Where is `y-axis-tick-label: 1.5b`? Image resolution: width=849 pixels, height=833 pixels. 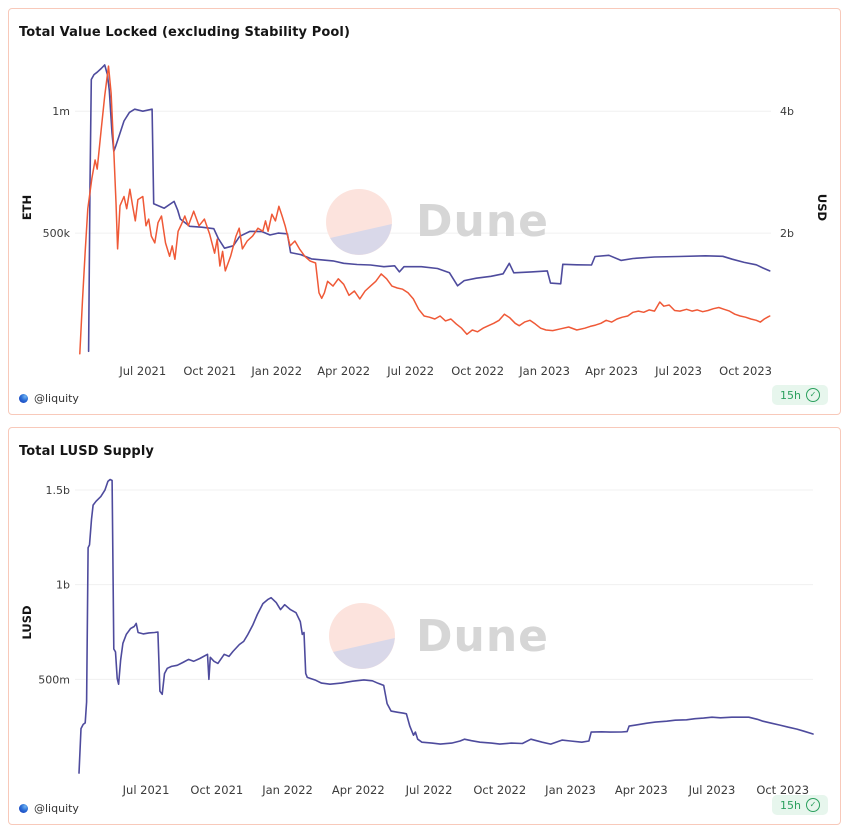 y-axis-tick-label: 1.5b is located at coordinates (58, 490).